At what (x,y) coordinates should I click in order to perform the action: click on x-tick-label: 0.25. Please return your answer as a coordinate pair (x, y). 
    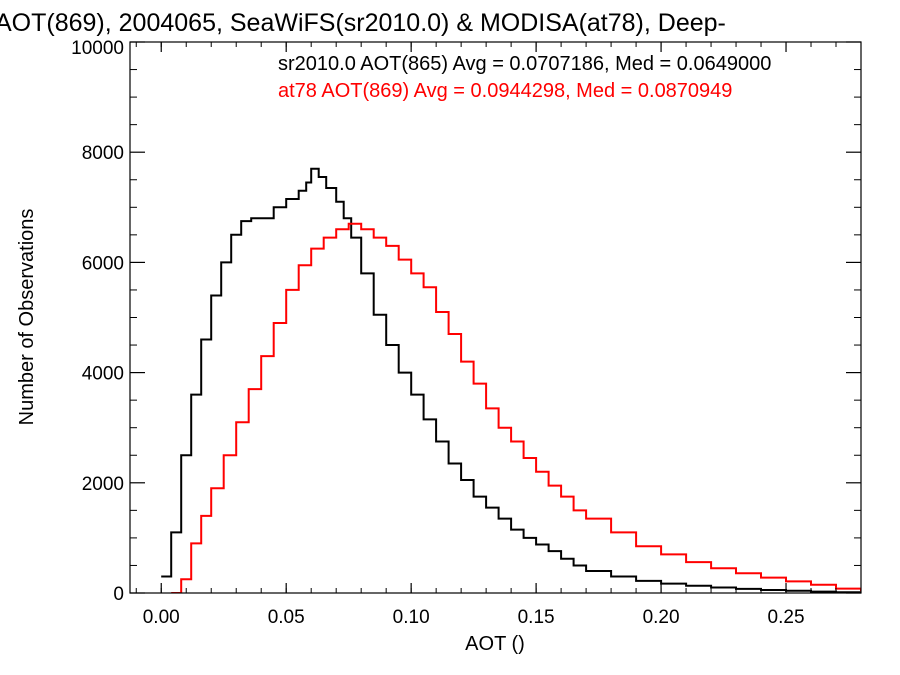
    Looking at the image, I should click on (786, 617).